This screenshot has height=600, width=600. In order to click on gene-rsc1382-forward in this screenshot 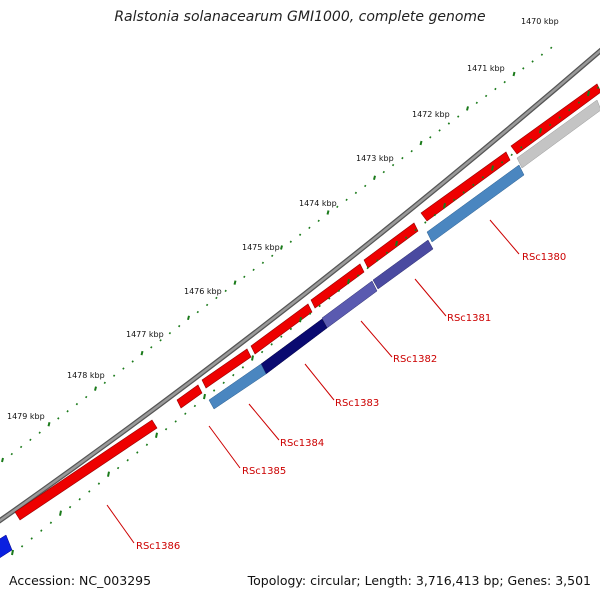, I will do `click(391, 245)`.